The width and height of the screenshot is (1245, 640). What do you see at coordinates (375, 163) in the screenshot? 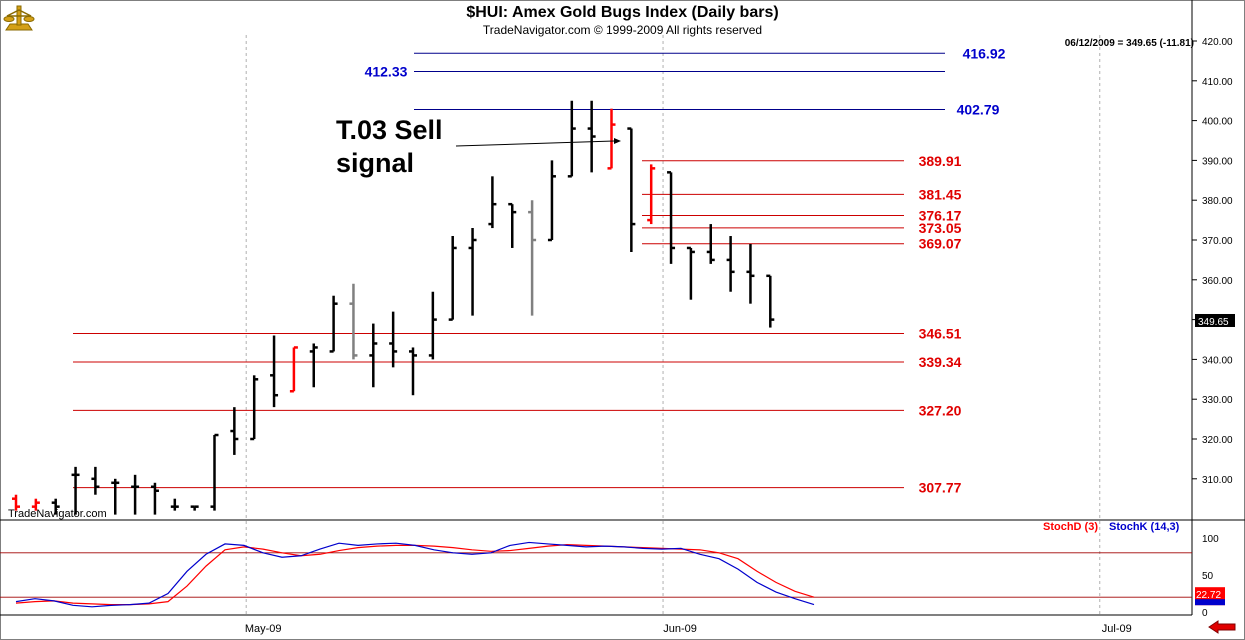
I see `sell-signal-line2: signal` at bounding box center [375, 163].